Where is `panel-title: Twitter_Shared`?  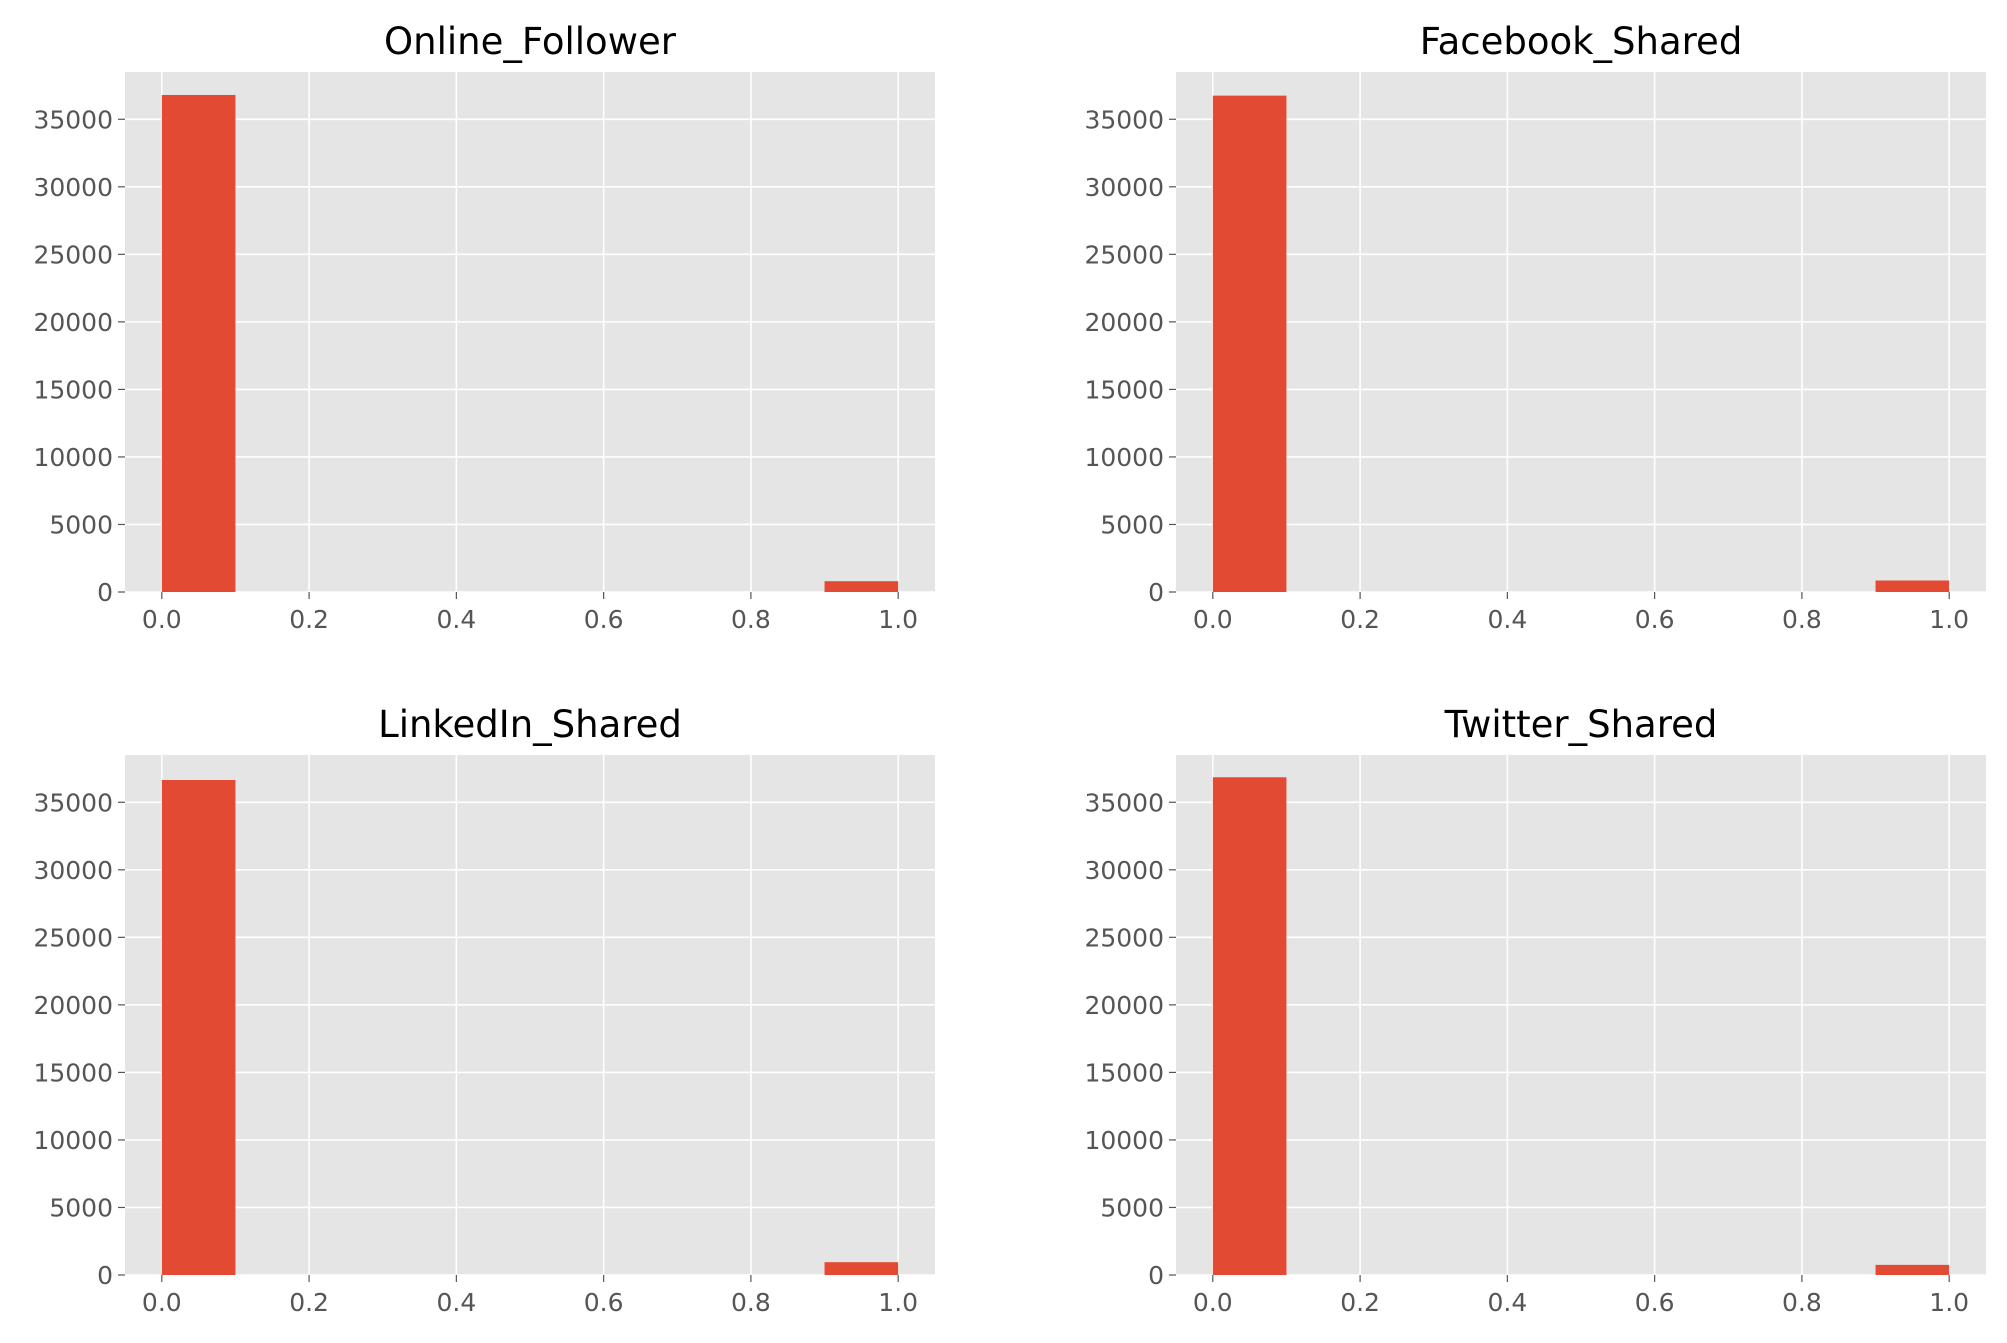 panel-title: Twitter_Shared is located at coordinates (1581, 724).